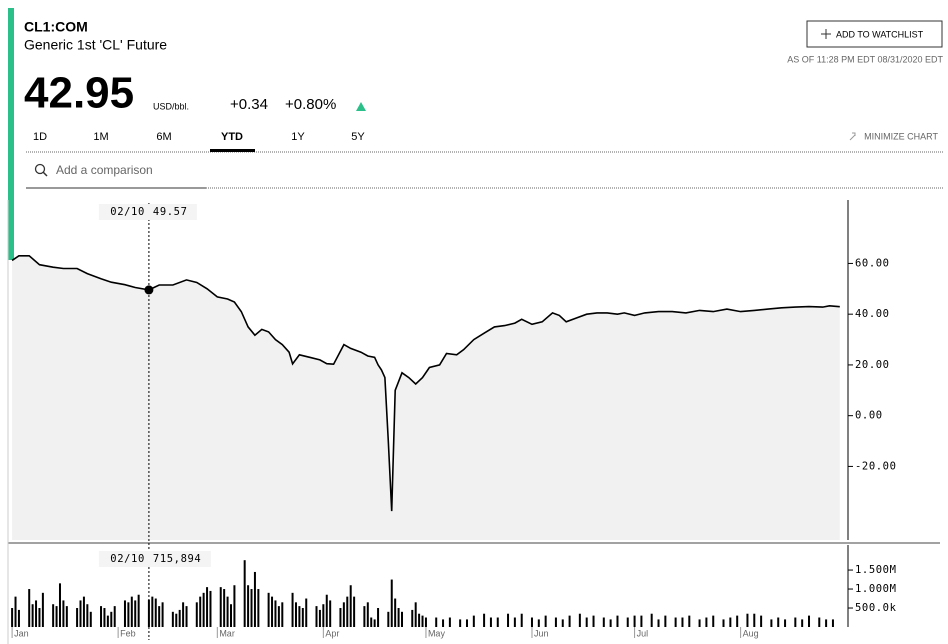 The height and width of the screenshot is (644, 948). What do you see at coordinates (177, 559) in the screenshot?
I see `tooltip-value: 715,894` at bounding box center [177, 559].